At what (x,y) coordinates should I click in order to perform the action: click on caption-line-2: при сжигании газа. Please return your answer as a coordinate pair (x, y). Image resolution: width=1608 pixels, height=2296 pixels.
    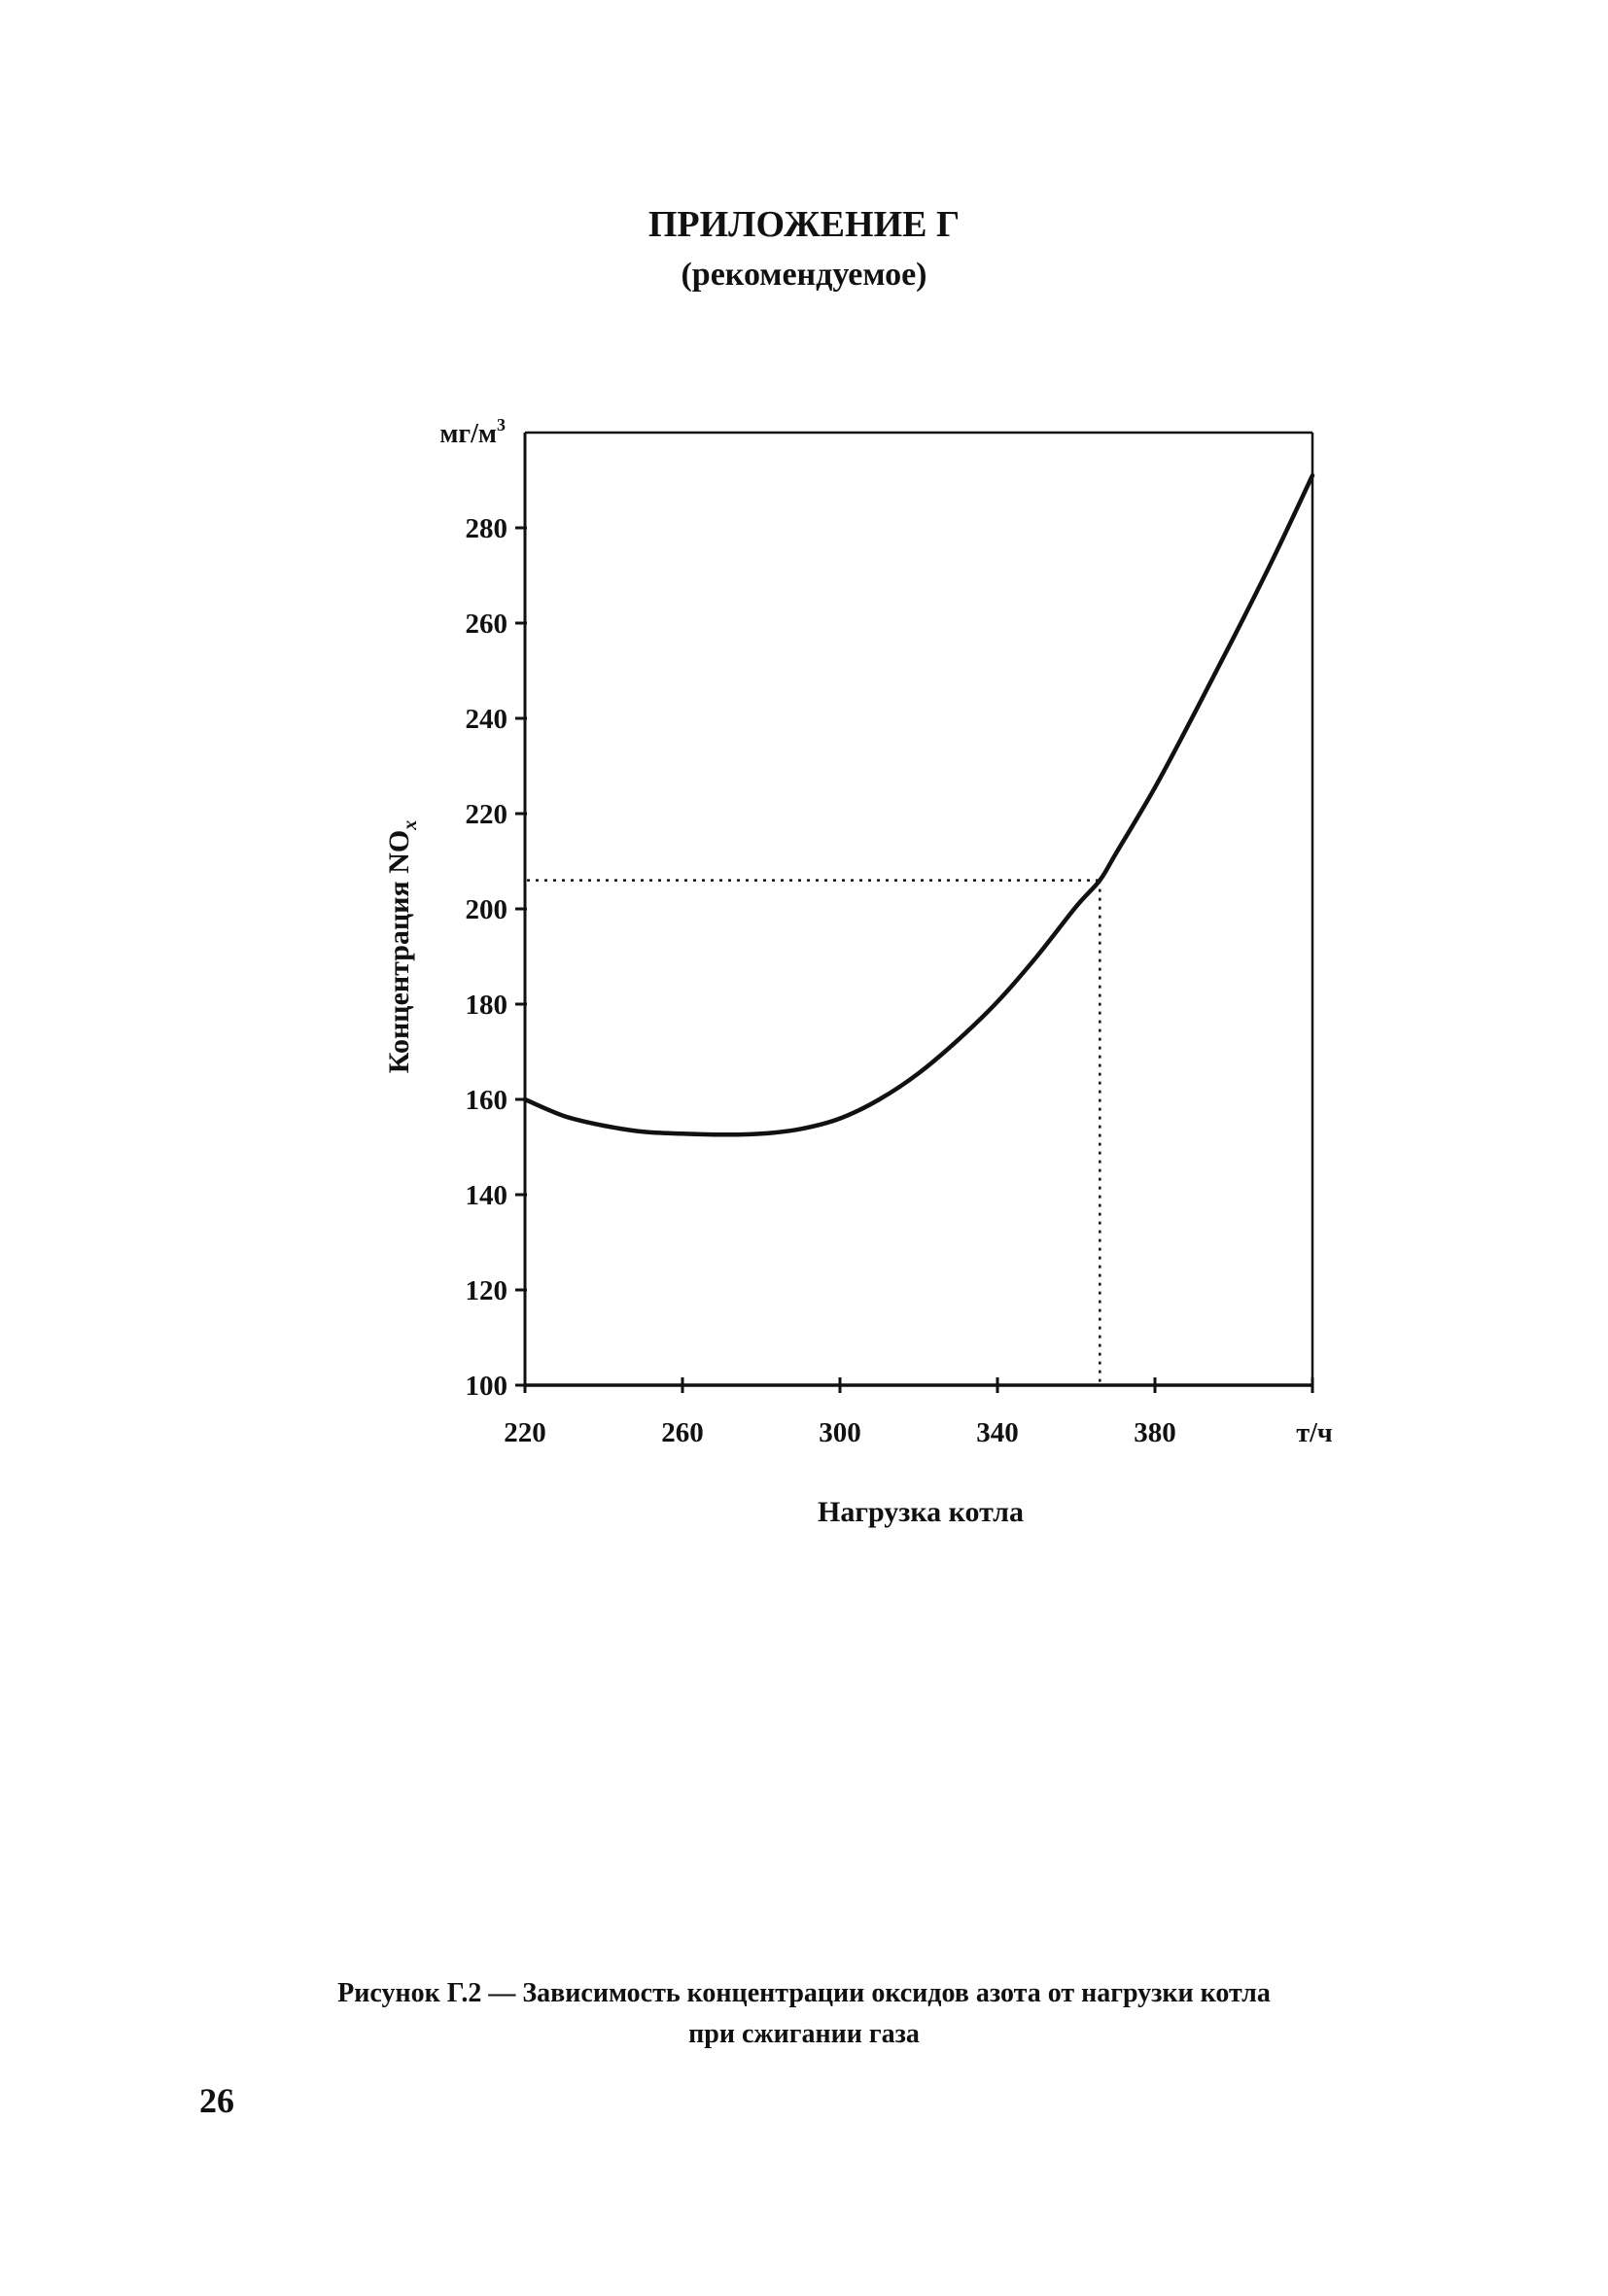
    Looking at the image, I should click on (804, 2034).